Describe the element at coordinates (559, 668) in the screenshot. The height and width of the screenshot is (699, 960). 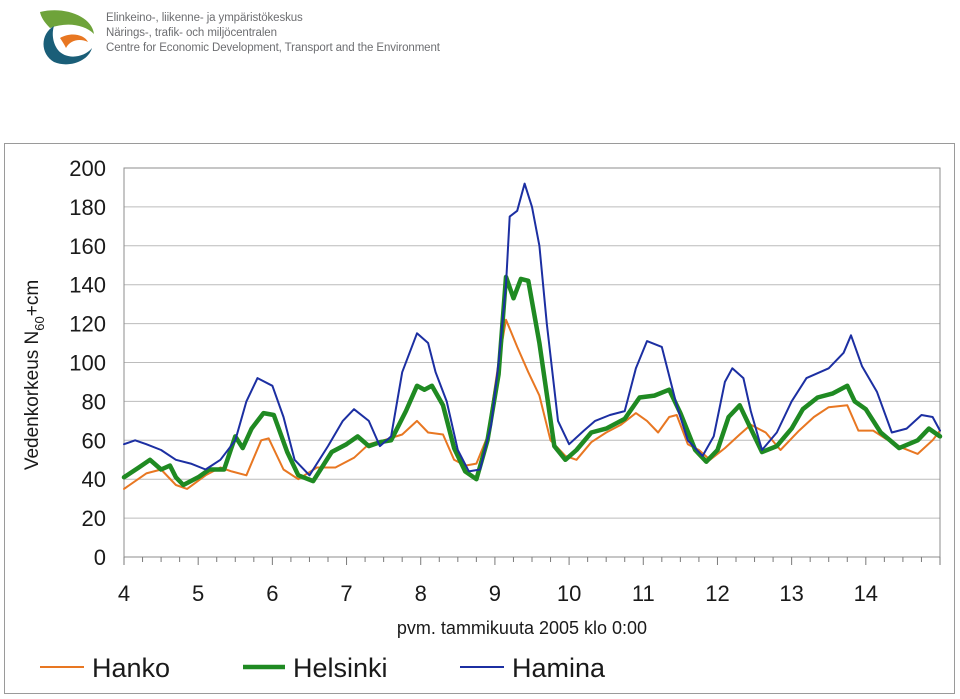
I see `legend-label-hamina: Hamina` at that location.